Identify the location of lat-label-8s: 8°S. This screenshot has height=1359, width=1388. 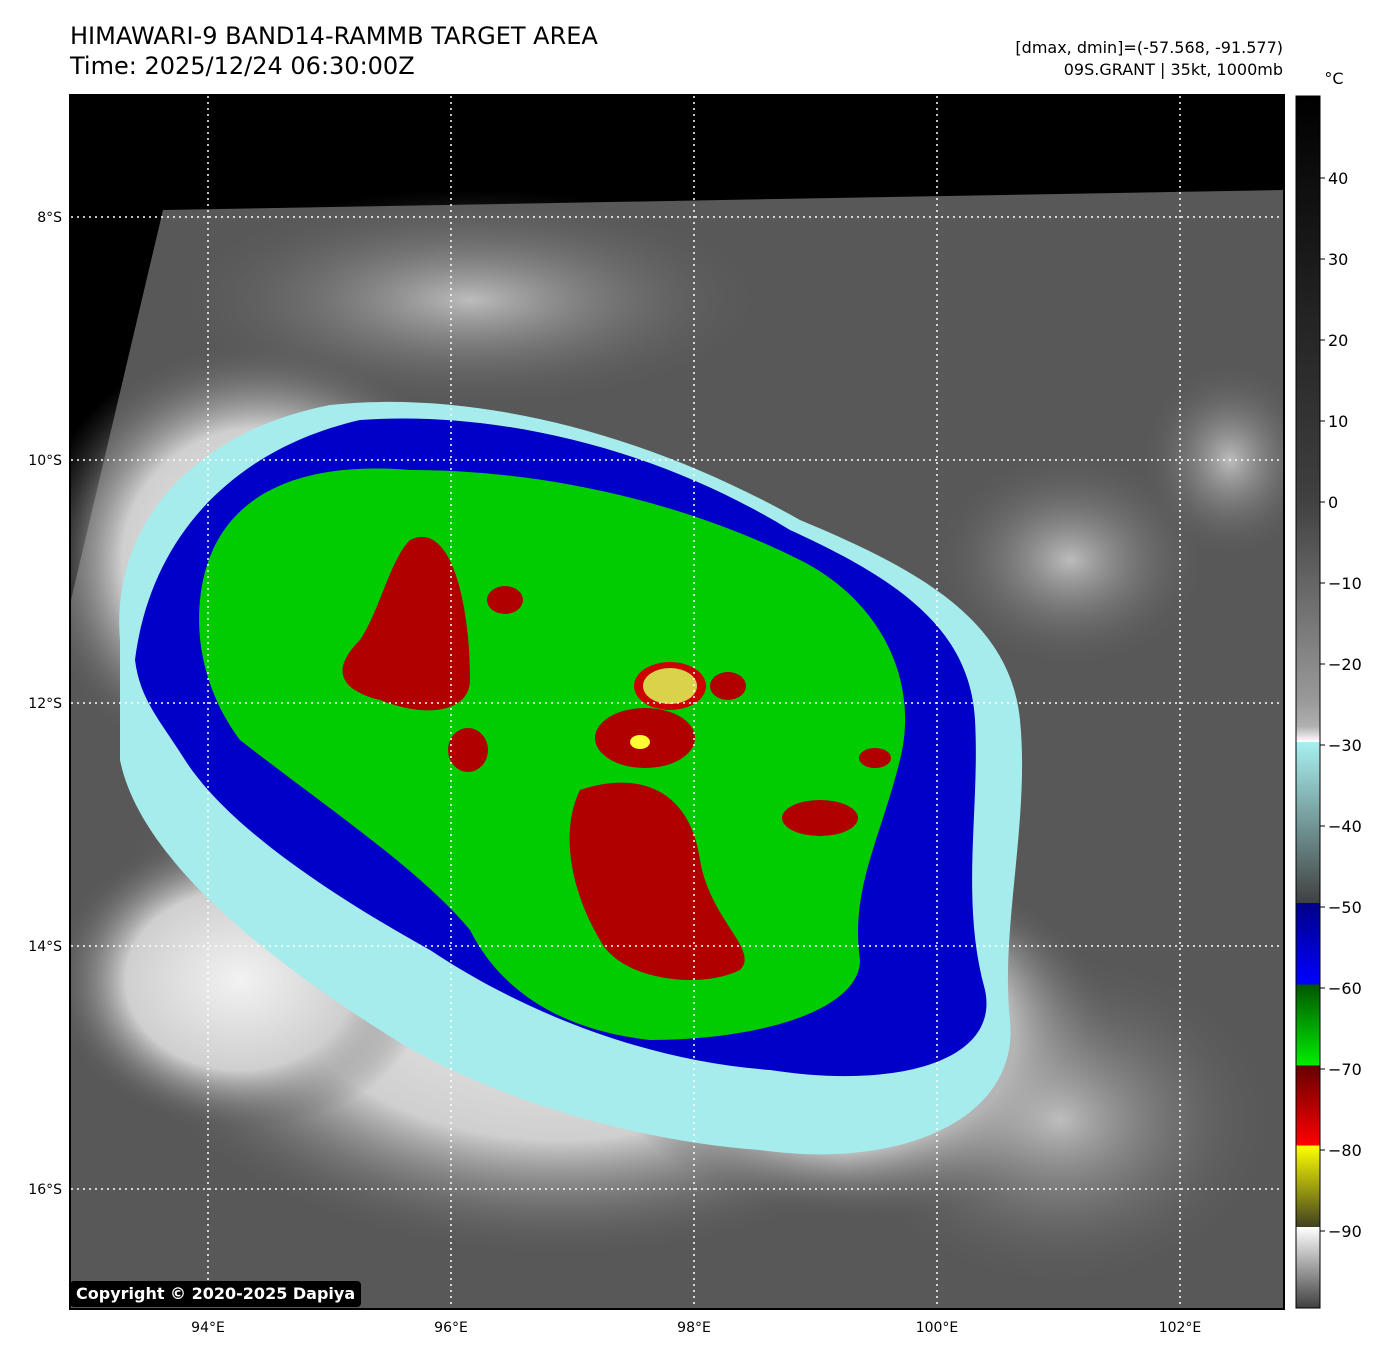
(49, 218).